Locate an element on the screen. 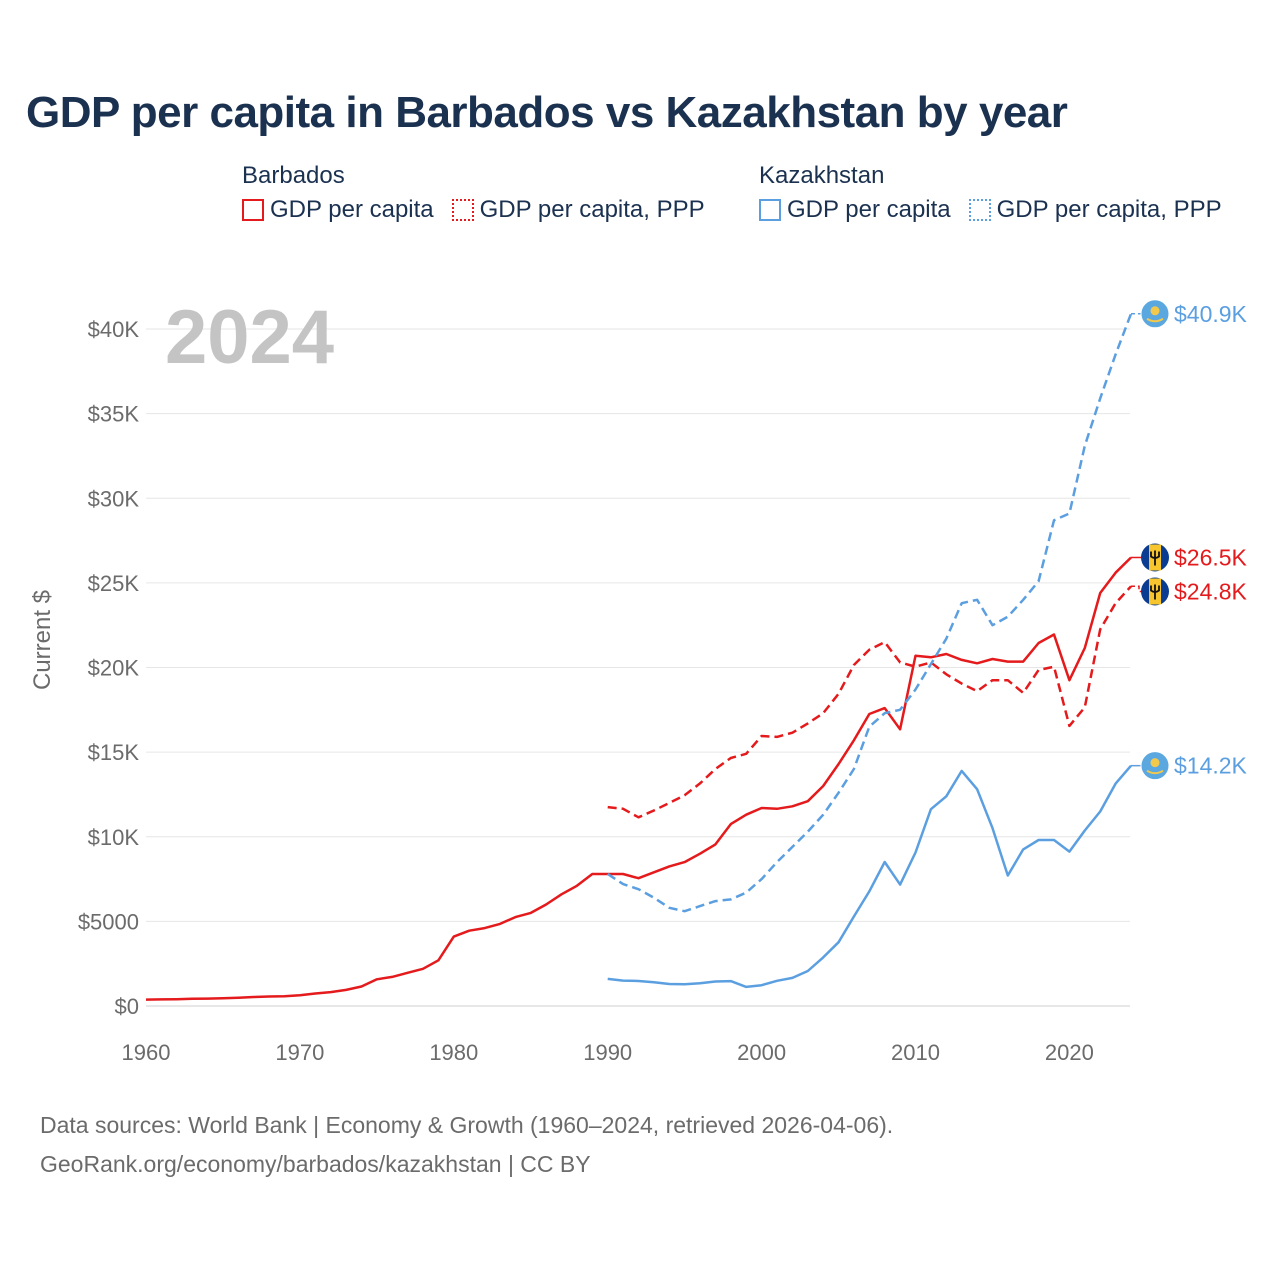 The height and width of the screenshot is (1280, 1280). y-tick-label: $20K is located at coordinates (114, 668).